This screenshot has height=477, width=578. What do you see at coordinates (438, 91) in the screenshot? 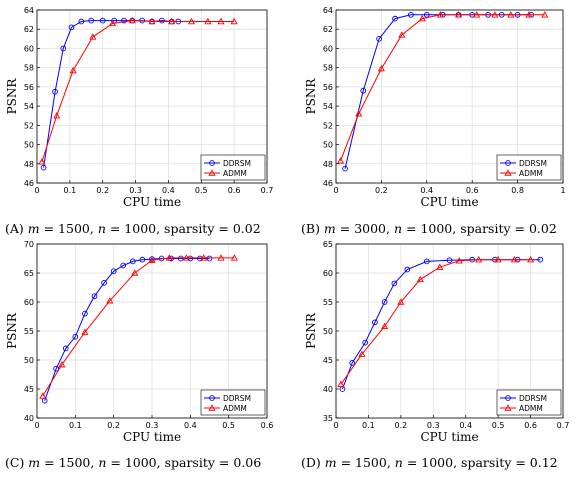
I see `series-line-ddrsm` at bounding box center [438, 91].